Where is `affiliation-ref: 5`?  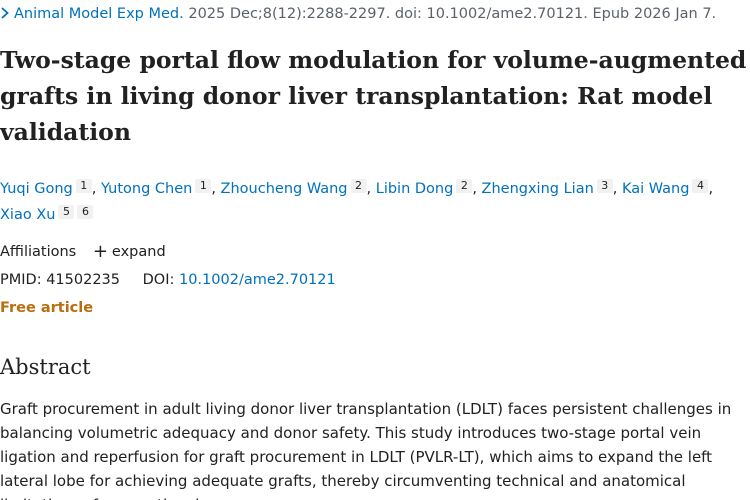
affiliation-ref: 5 is located at coordinates (66, 212).